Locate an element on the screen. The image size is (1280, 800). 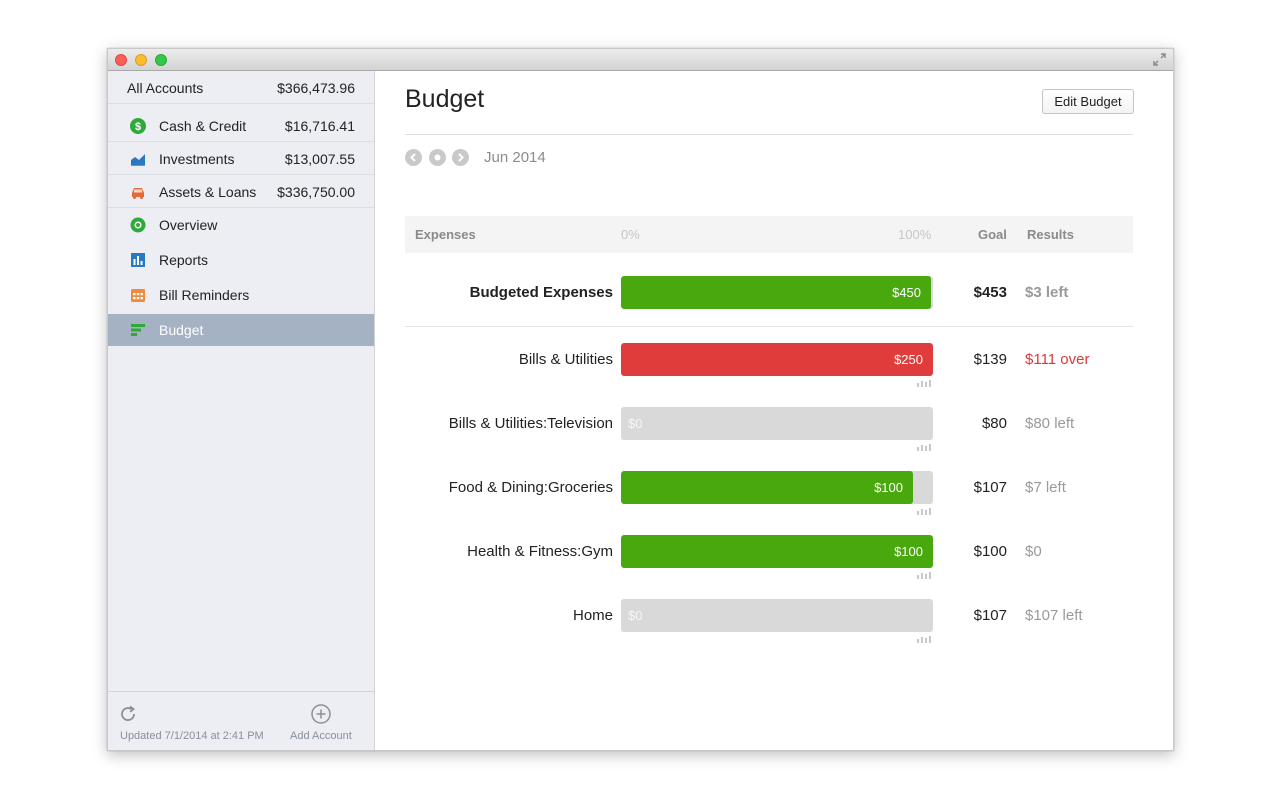
column-header-results: Results is located at coordinates (1050, 234).